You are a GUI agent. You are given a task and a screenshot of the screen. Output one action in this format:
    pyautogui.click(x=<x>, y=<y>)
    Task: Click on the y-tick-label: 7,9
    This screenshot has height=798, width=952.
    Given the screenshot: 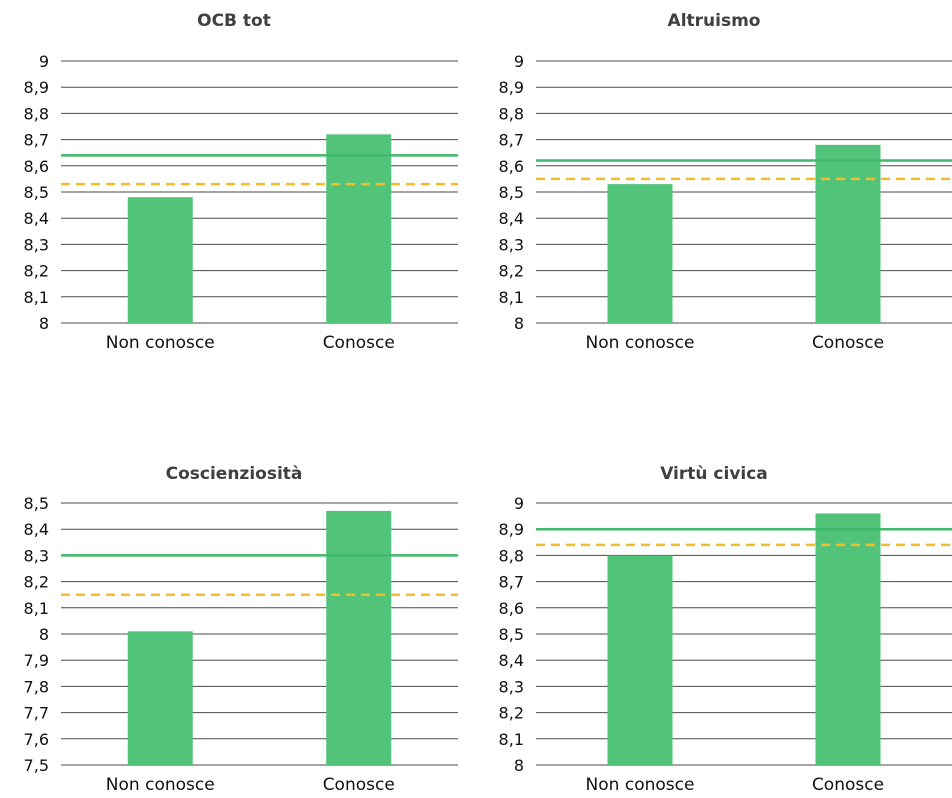 What is the action you would take?
    pyautogui.click(x=36, y=660)
    